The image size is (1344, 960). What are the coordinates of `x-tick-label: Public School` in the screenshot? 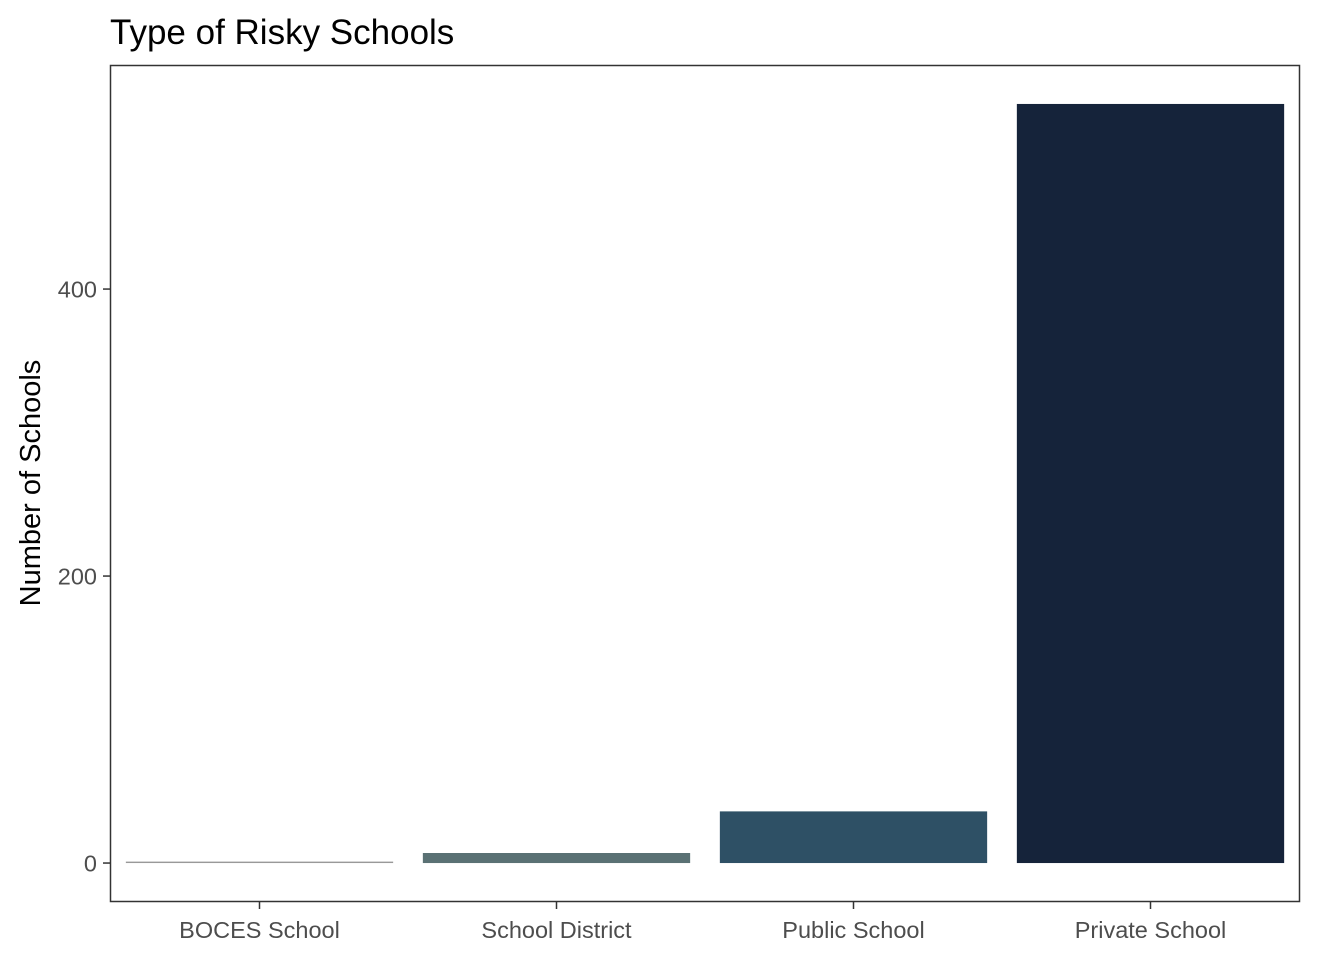 It's located at (853, 930).